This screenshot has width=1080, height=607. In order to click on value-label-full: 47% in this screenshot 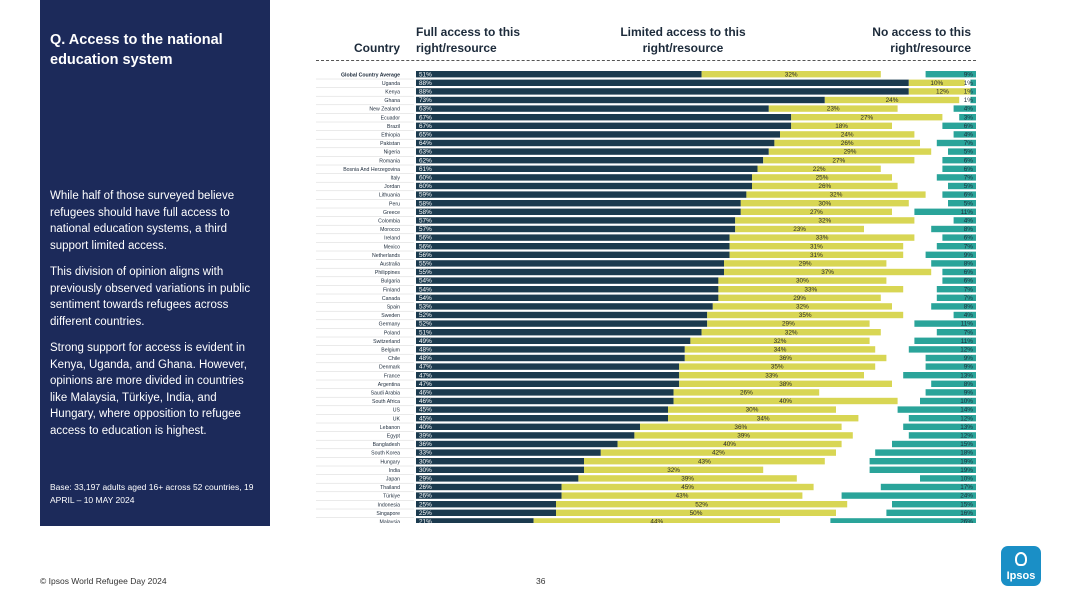, I will do `click(425, 367)`.